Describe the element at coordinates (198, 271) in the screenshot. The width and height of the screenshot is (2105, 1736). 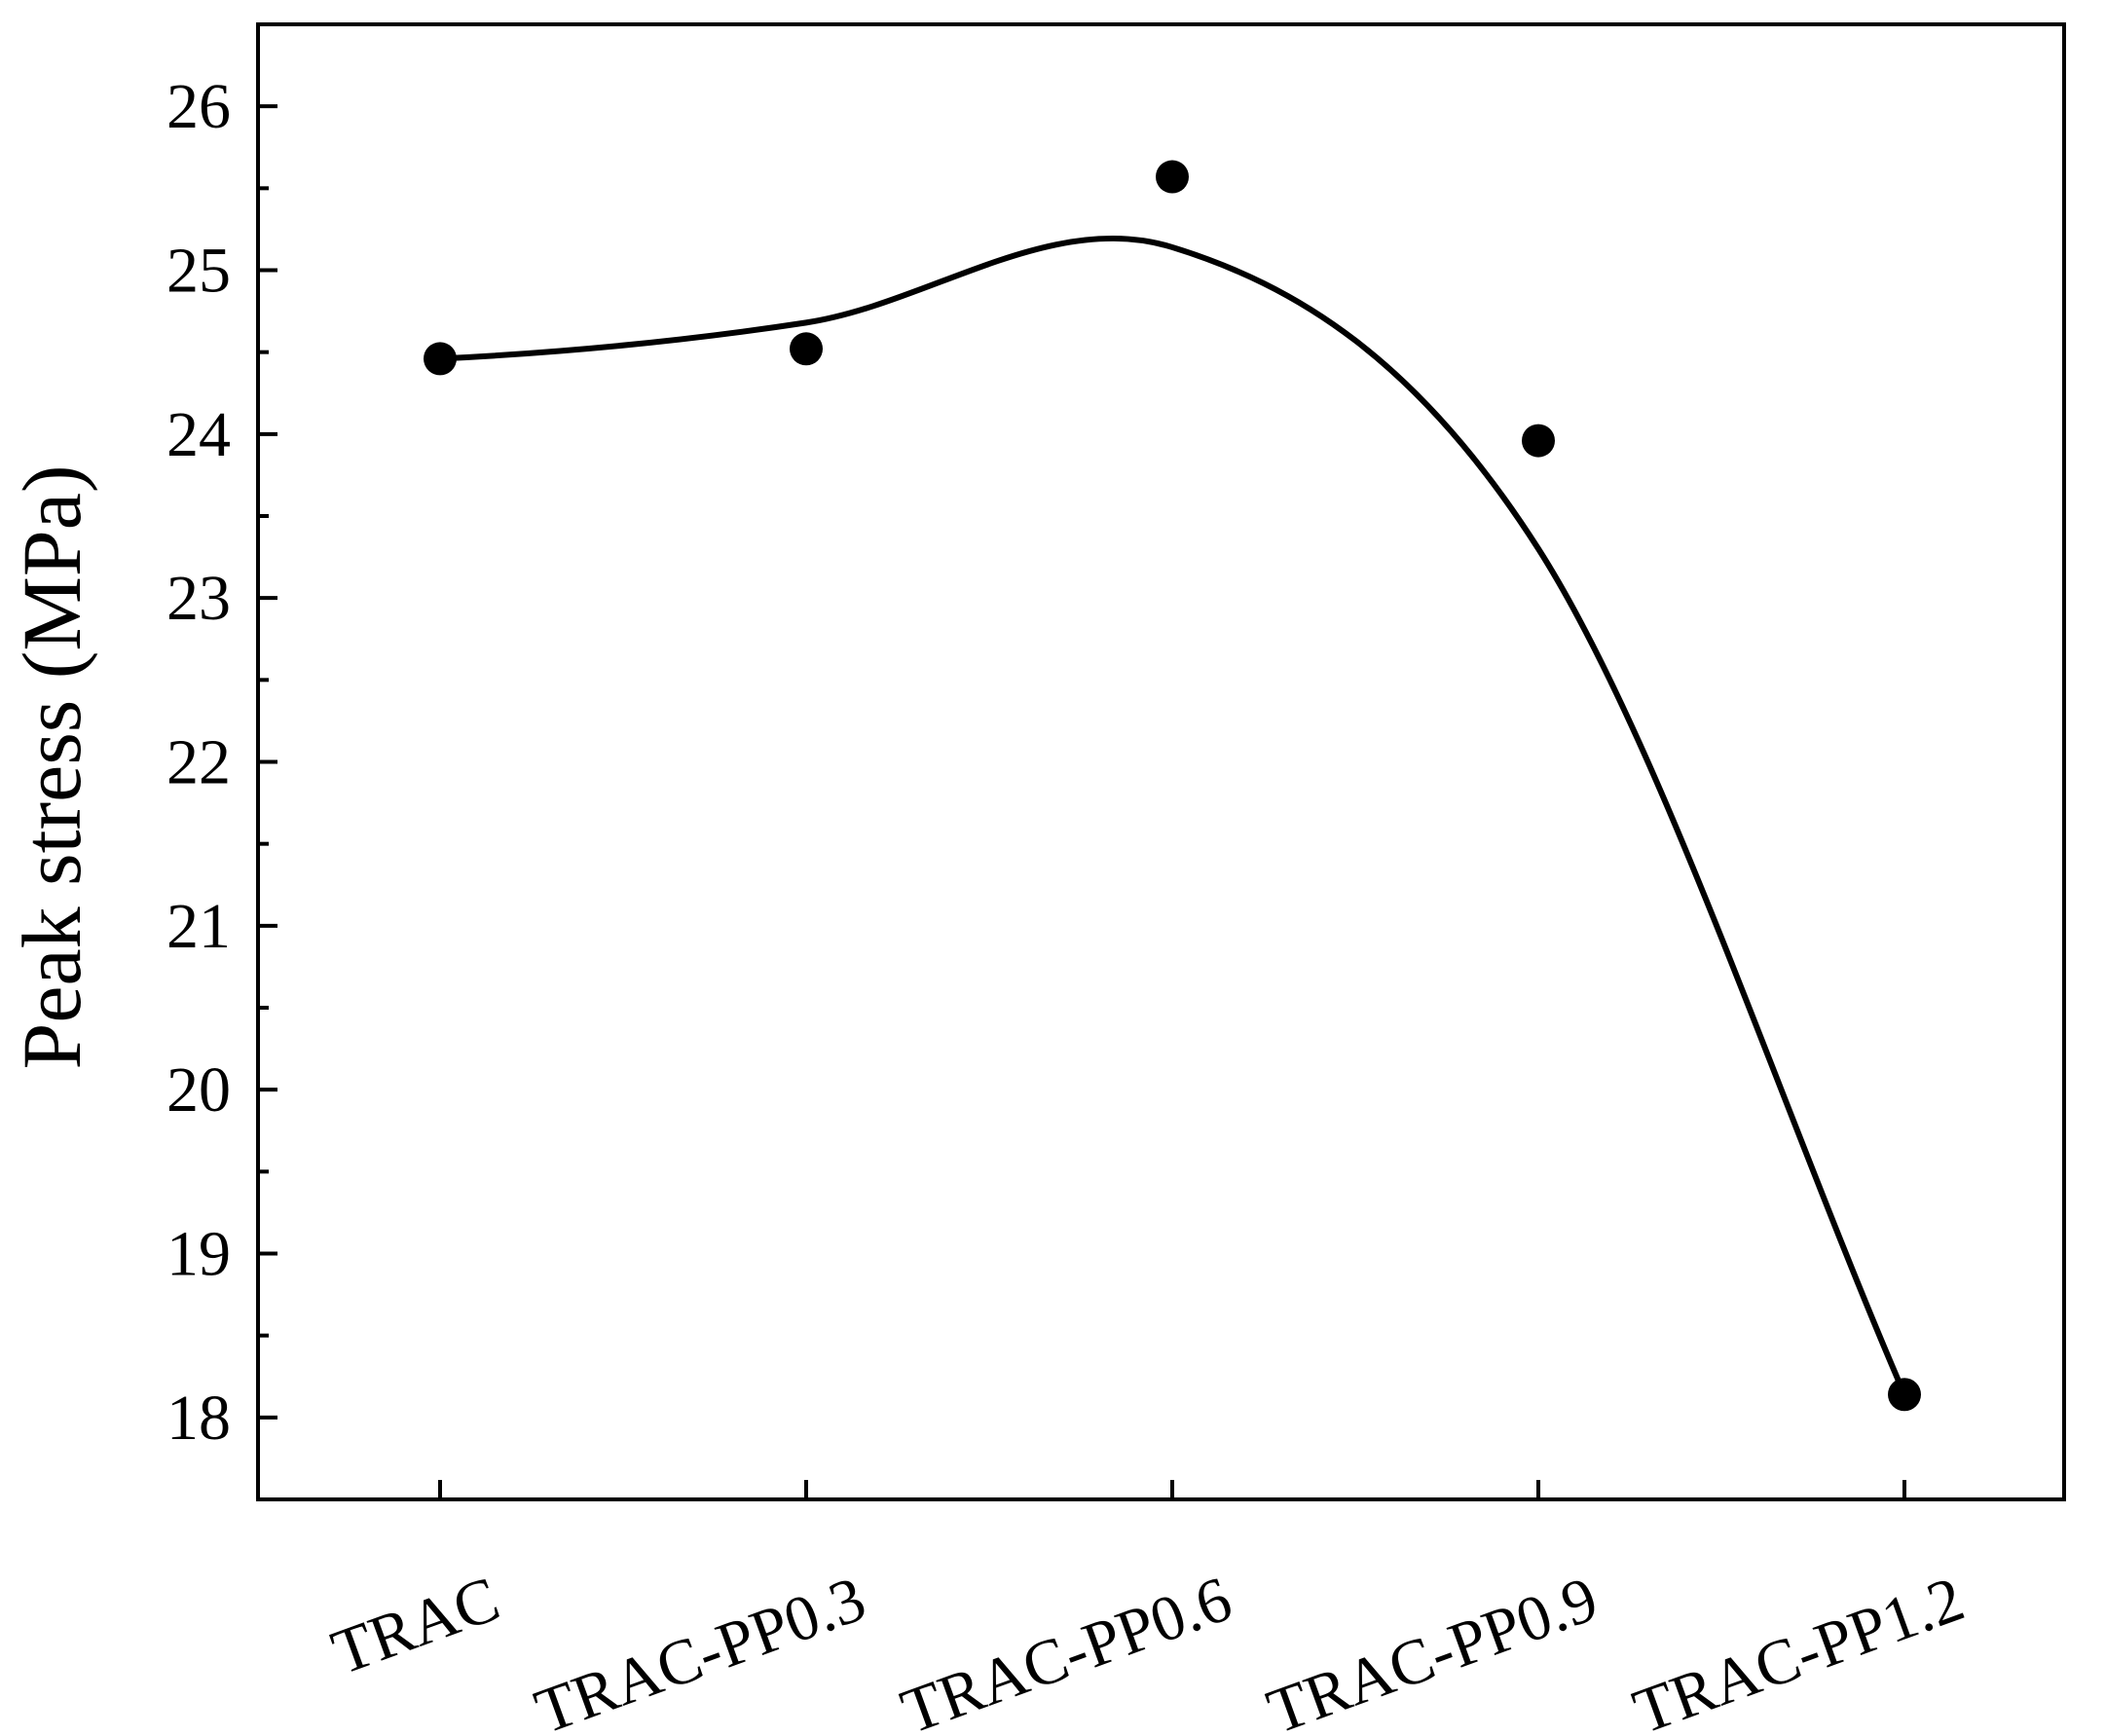
I see `y-tick-label: 25` at that location.